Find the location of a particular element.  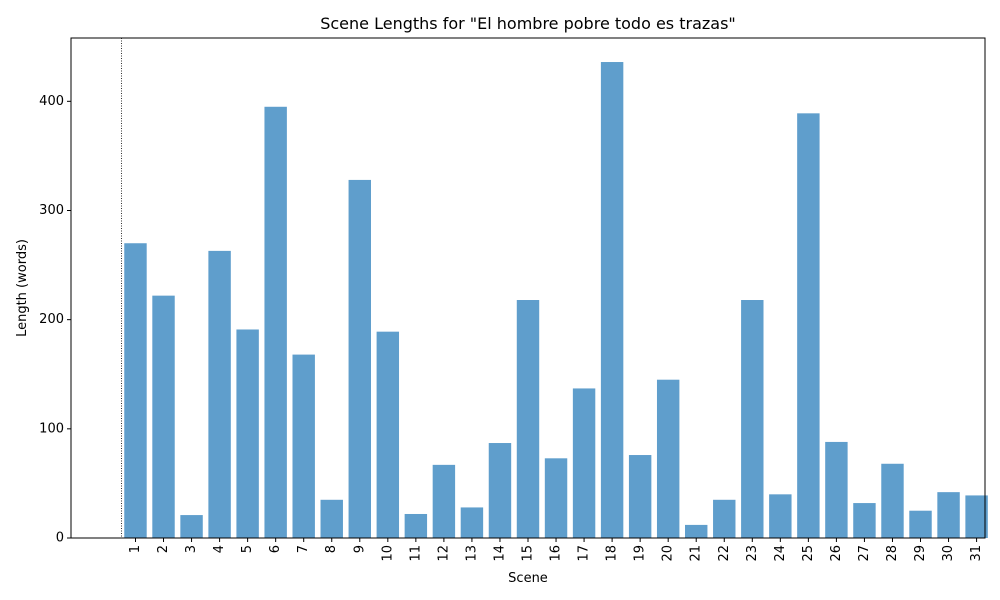

x-tick-label: 16 is located at coordinates (556, 553).